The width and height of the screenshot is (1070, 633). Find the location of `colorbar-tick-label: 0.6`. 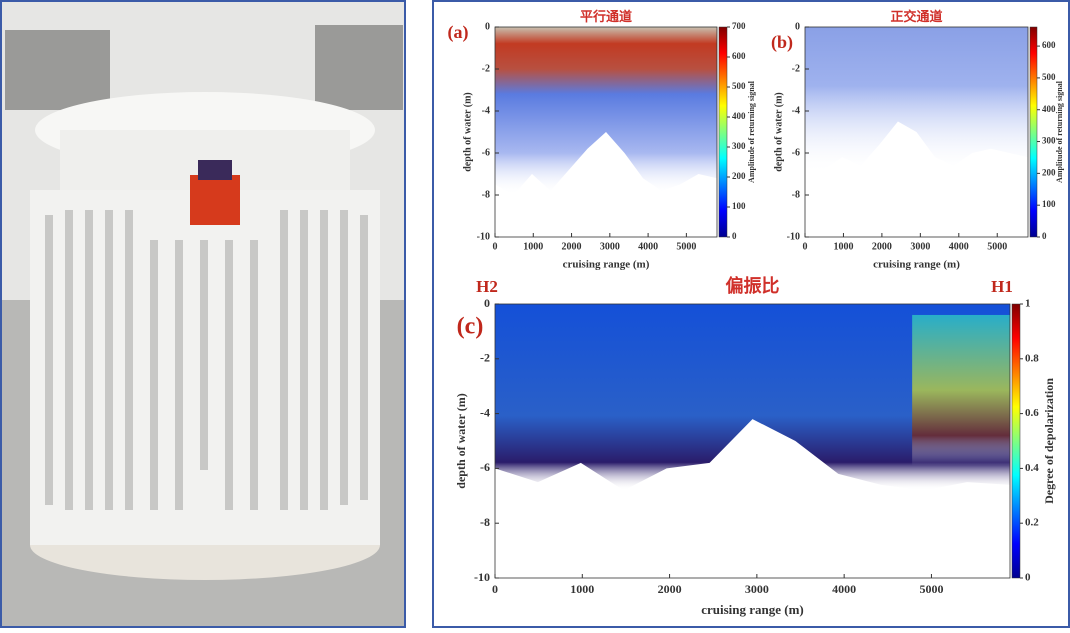

colorbar-tick-label: 0.6 is located at coordinates (1032, 413).